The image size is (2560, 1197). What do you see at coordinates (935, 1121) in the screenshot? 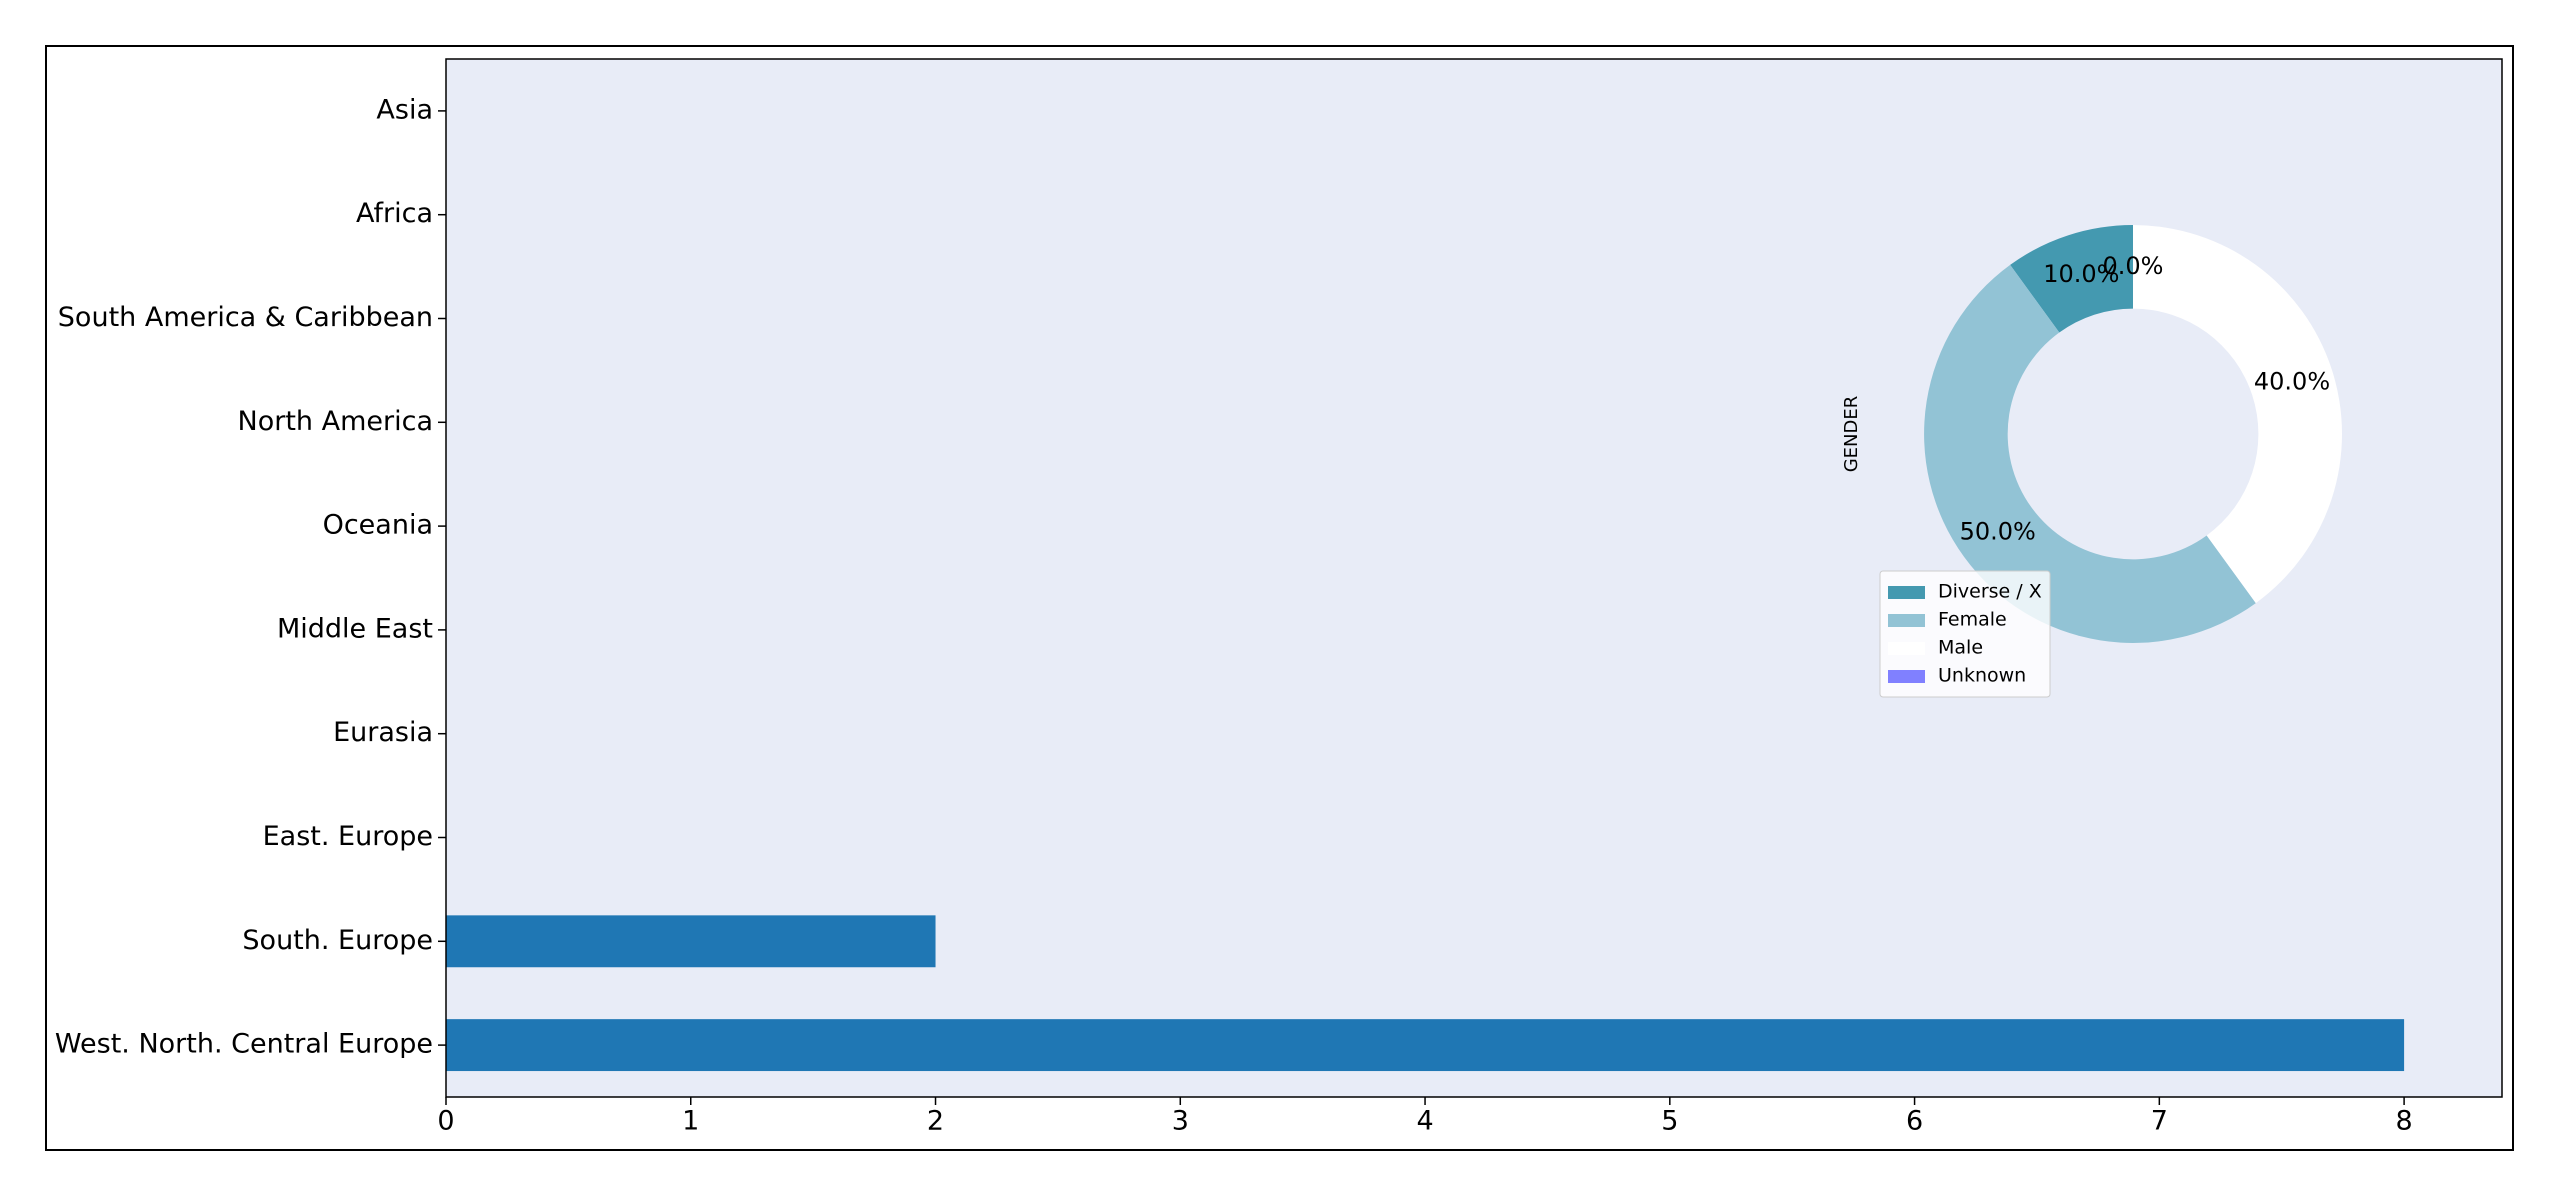
I see `x-tick-label: 2` at bounding box center [935, 1121].